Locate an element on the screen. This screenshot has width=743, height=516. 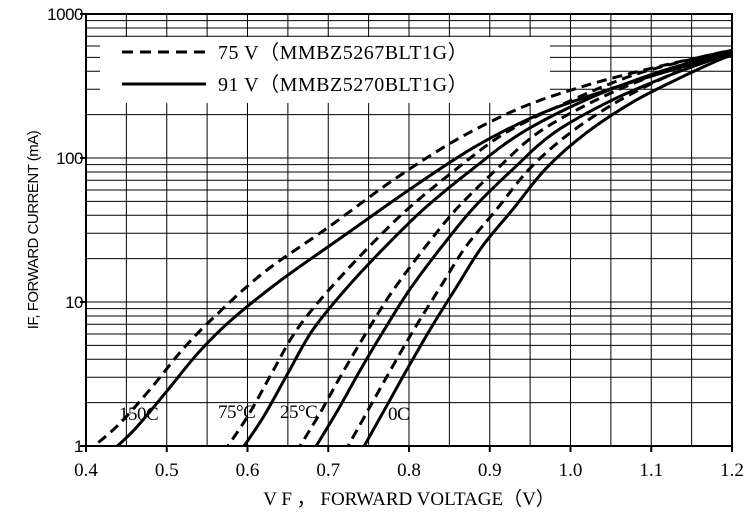
temp-label-75c: 75°C is located at coordinates (236, 412).